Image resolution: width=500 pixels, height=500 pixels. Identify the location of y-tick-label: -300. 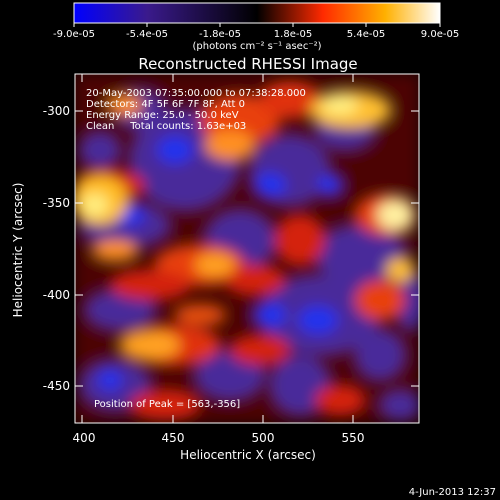
(56, 111).